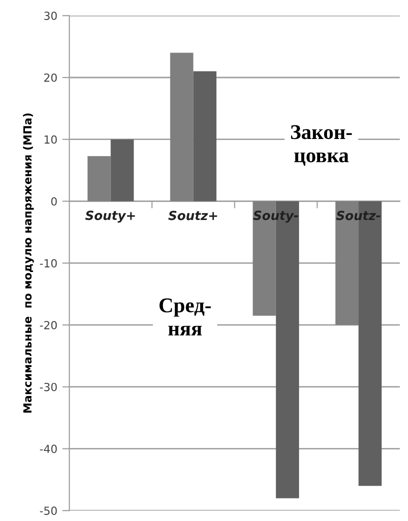 This screenshot has height=521, width=408. What do you see at coordinates (358, 215) in the screenshot?
I see `x-tick-label: Soutz-` at bounding box center [358, 215].